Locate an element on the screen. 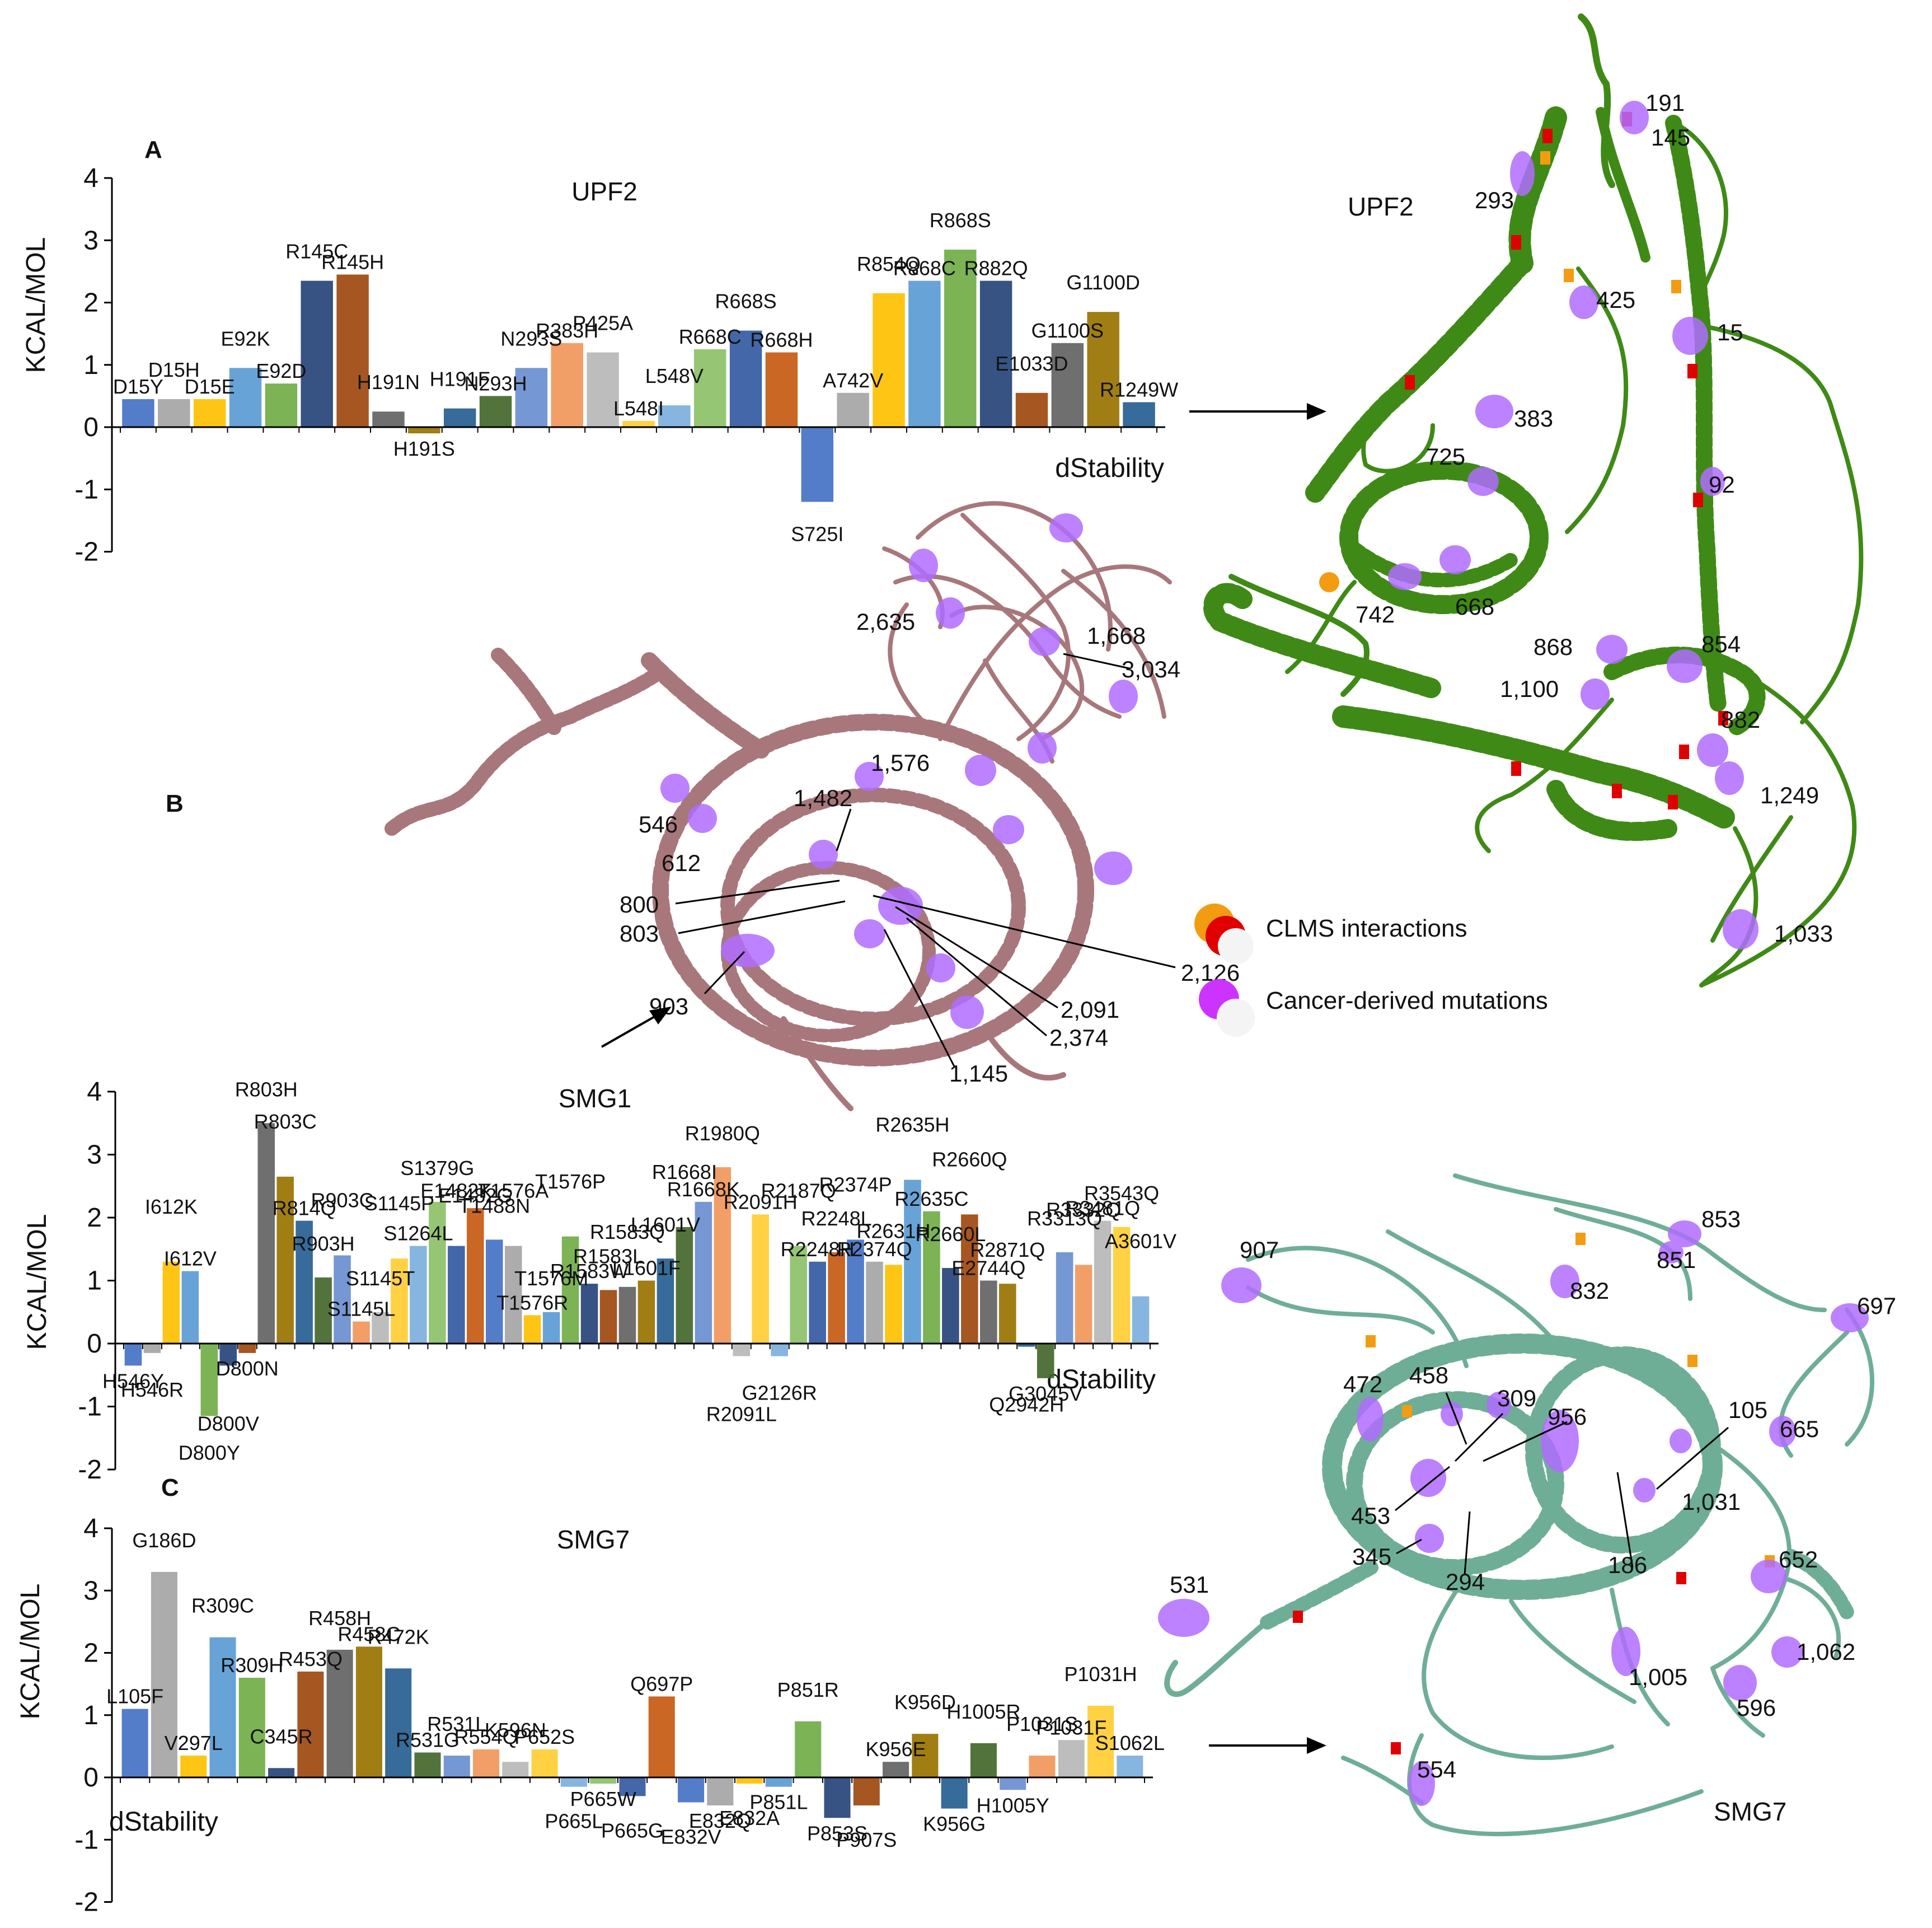 The width and height of the screenshot is (1932, 1928). y-tick-label: -1 is located at coordinates (86, 1840).